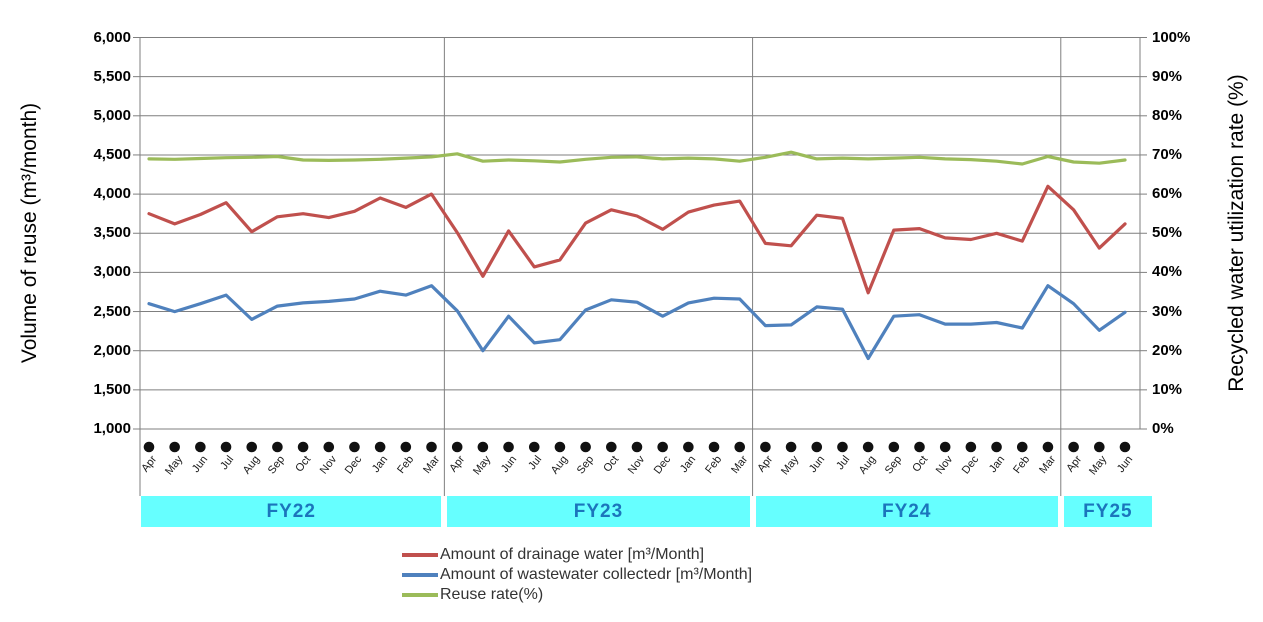 Image resolution: width=1263 pixels, height=622 pixels. What do you see at coordinates (112, 76) in the screenshot?
I see `left-axis-tick-label: 5,500` at bounding box center [112, 76].